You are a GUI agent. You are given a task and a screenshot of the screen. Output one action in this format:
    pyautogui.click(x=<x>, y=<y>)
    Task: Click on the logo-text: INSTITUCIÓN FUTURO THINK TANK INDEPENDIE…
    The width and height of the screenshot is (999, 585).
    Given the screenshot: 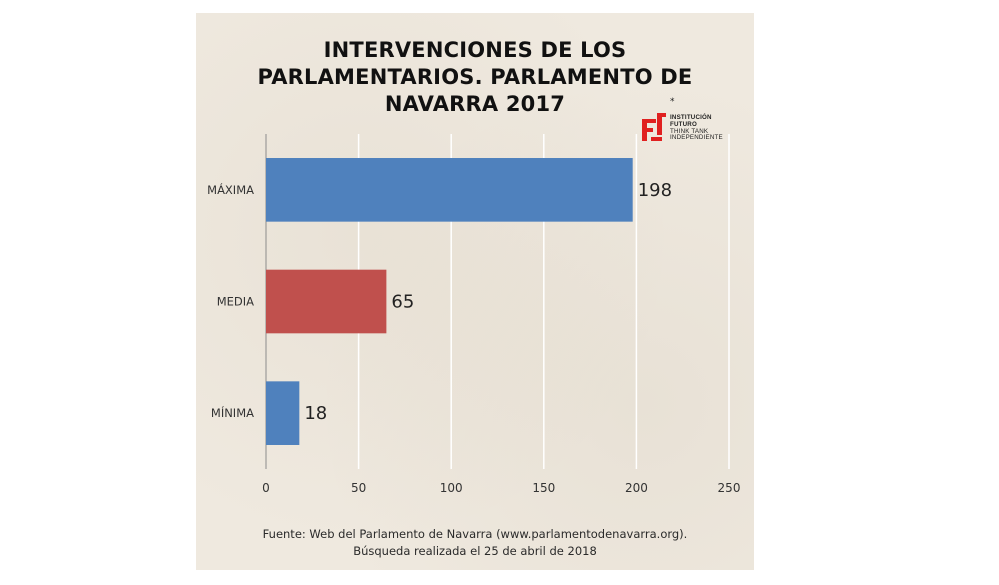 What is the action you would take?
    pyautogui.click(x=696, y=128)
    